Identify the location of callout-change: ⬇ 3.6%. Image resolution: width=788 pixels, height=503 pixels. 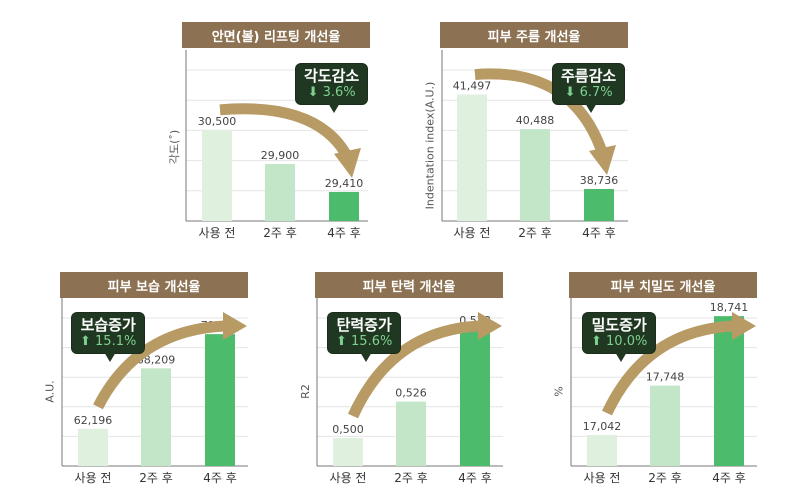
(331, 93).